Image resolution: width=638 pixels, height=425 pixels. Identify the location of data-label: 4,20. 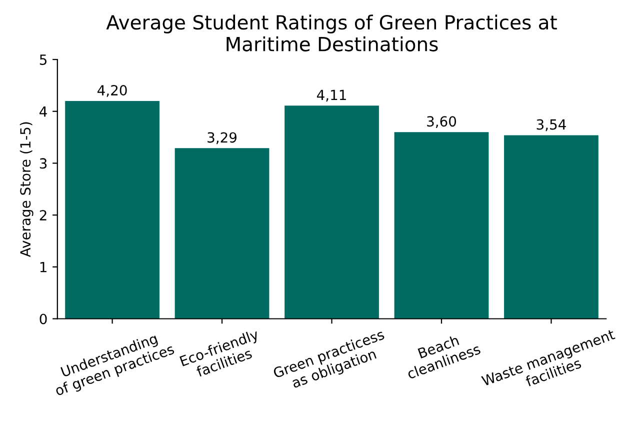
(112, 91).